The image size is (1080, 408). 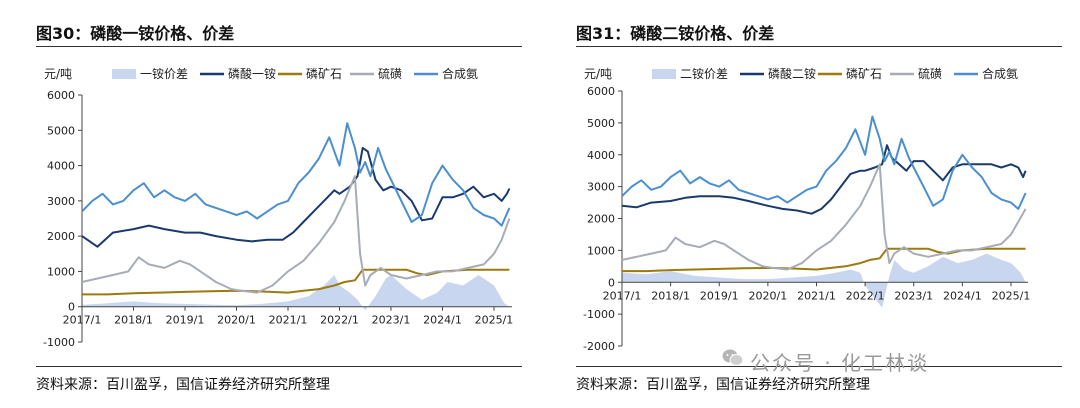 What do you see at coordinates (164, 73) in the screenshot?
I see `legend-label: 一铵价差` at bounding box center [164, 73].